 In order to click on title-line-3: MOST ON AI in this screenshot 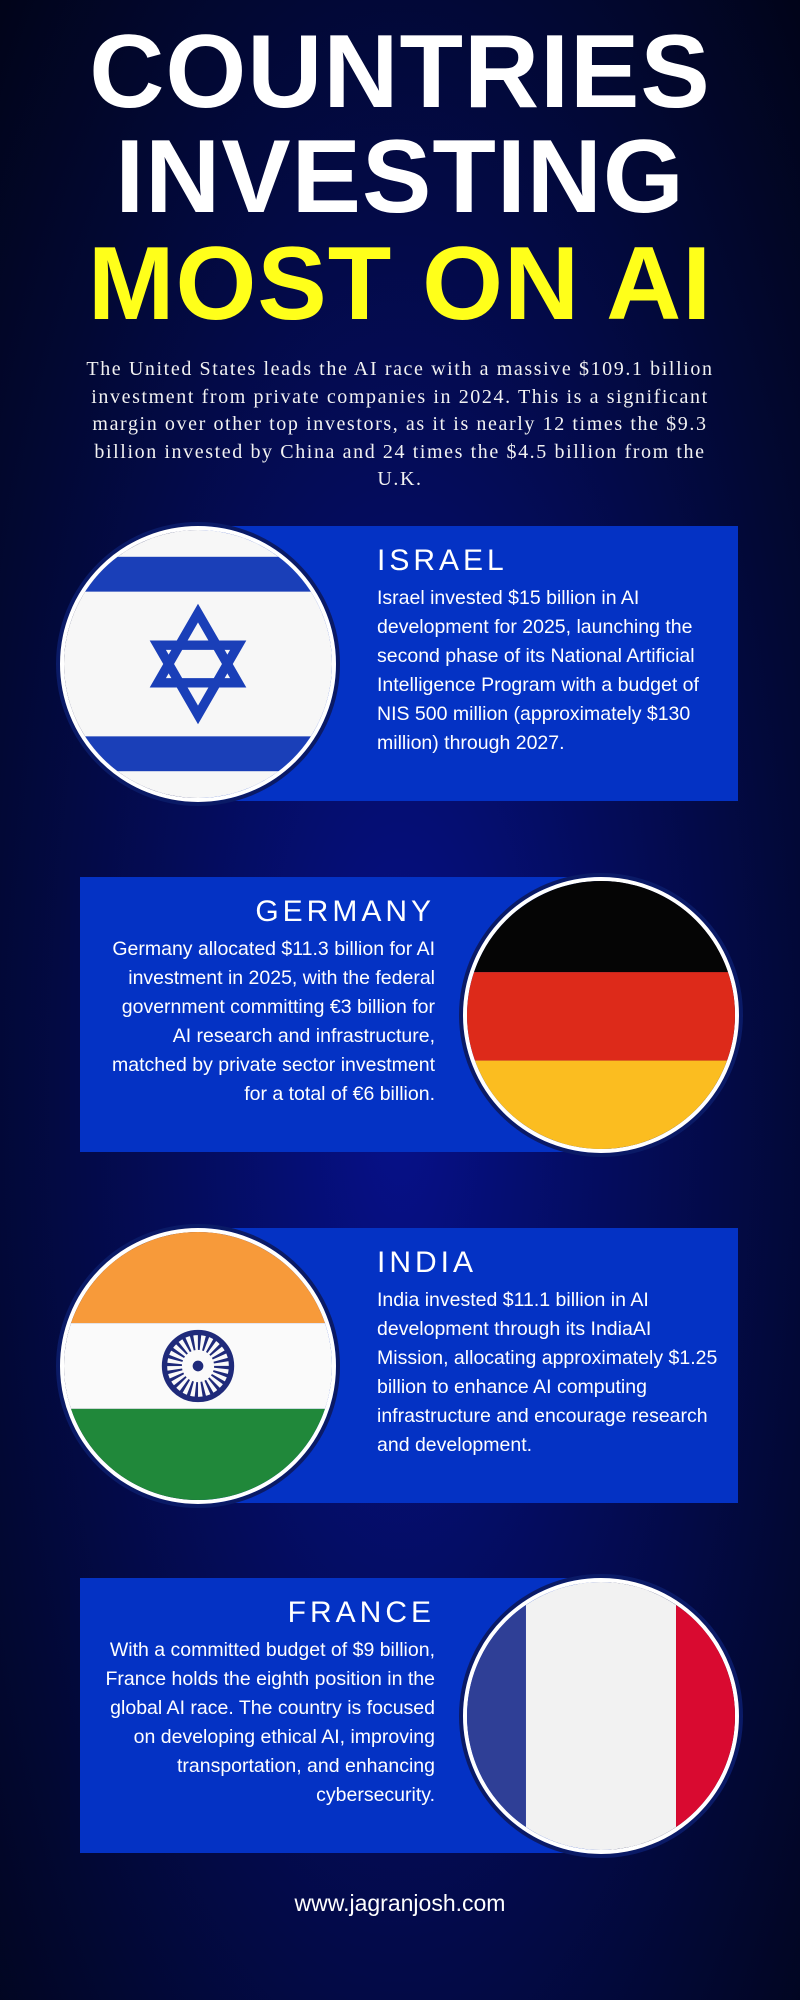, I will do `click(400, 284)`.